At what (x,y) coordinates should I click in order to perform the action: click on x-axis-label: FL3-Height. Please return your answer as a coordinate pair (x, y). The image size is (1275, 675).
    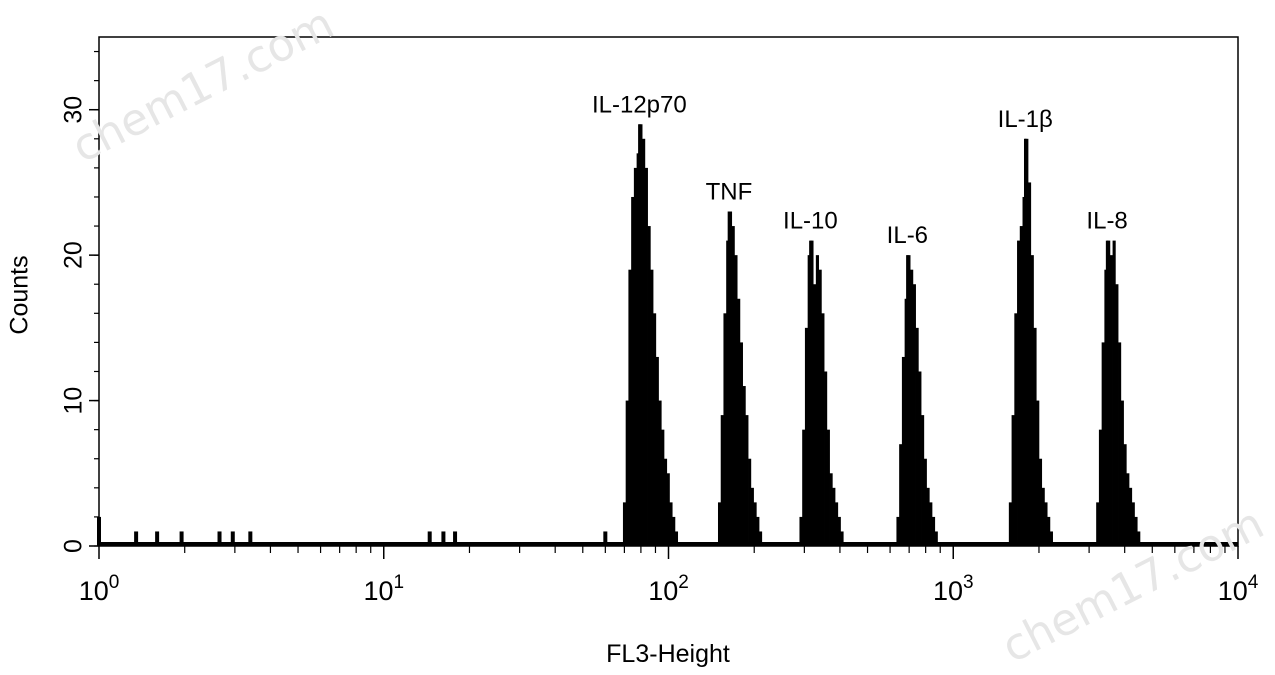
    Looking at the image, I should click on (668, 654).